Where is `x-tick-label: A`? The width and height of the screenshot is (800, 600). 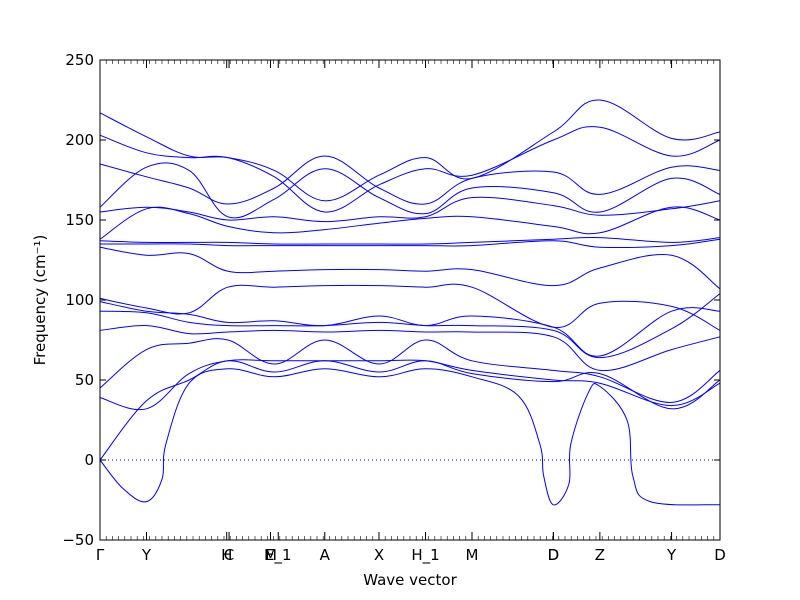 x-tick-label: A is located at coordinates (325, 555).